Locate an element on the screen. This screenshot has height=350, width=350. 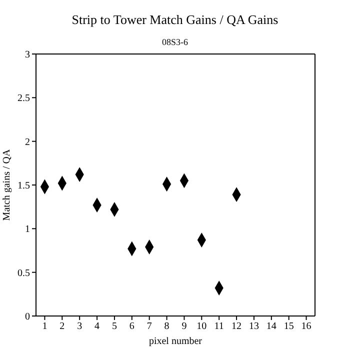
x-tick-label: 2 is located at coordinates (62, 326).